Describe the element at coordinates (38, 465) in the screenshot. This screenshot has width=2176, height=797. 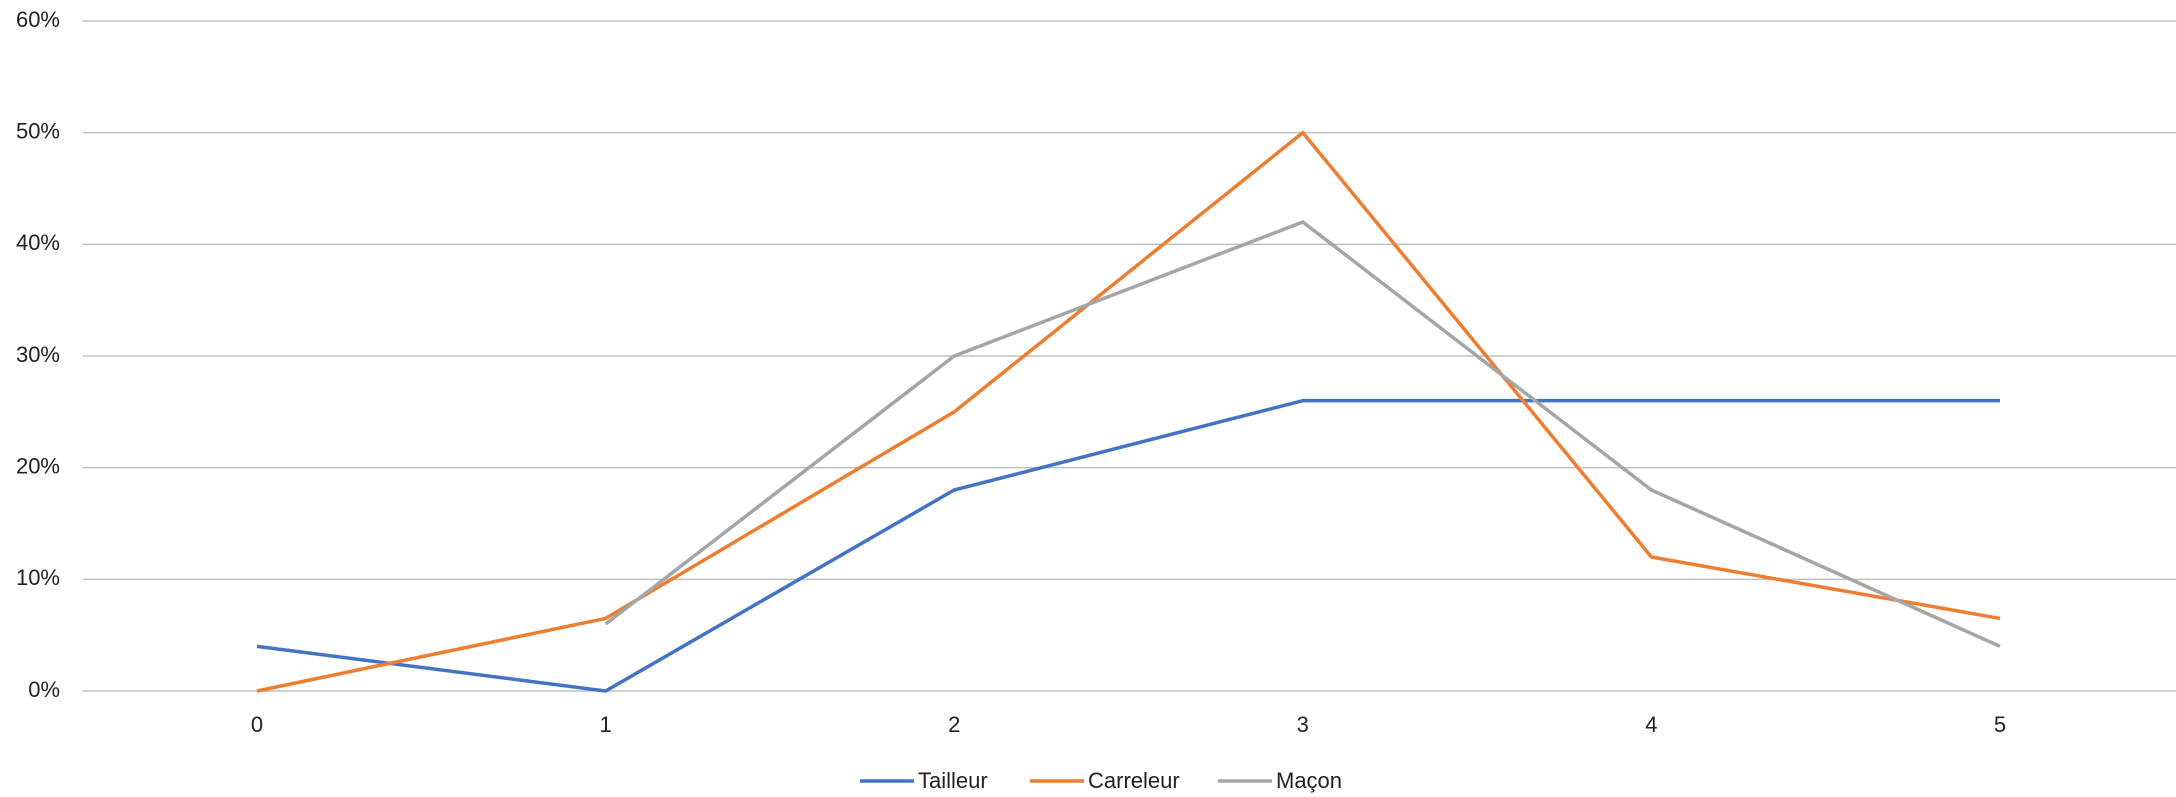
I see `y-tick-label: 20%` at that location.